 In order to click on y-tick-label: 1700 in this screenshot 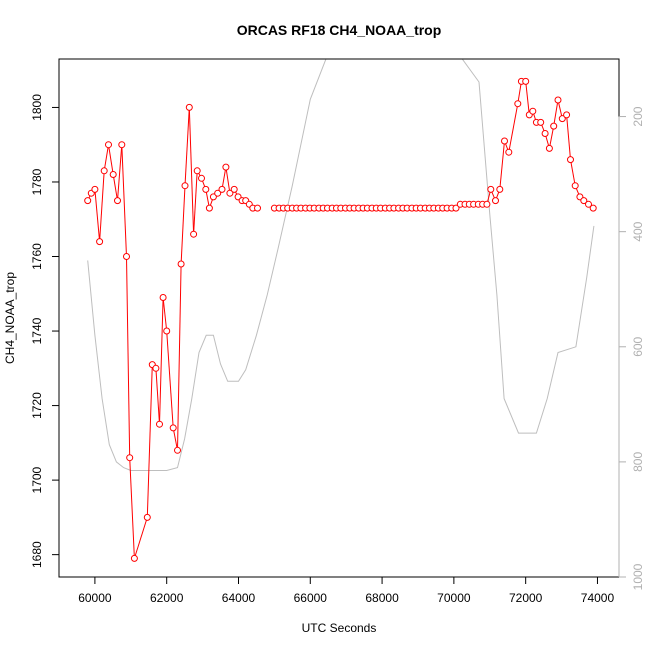, I will do `click(37, 479)`.